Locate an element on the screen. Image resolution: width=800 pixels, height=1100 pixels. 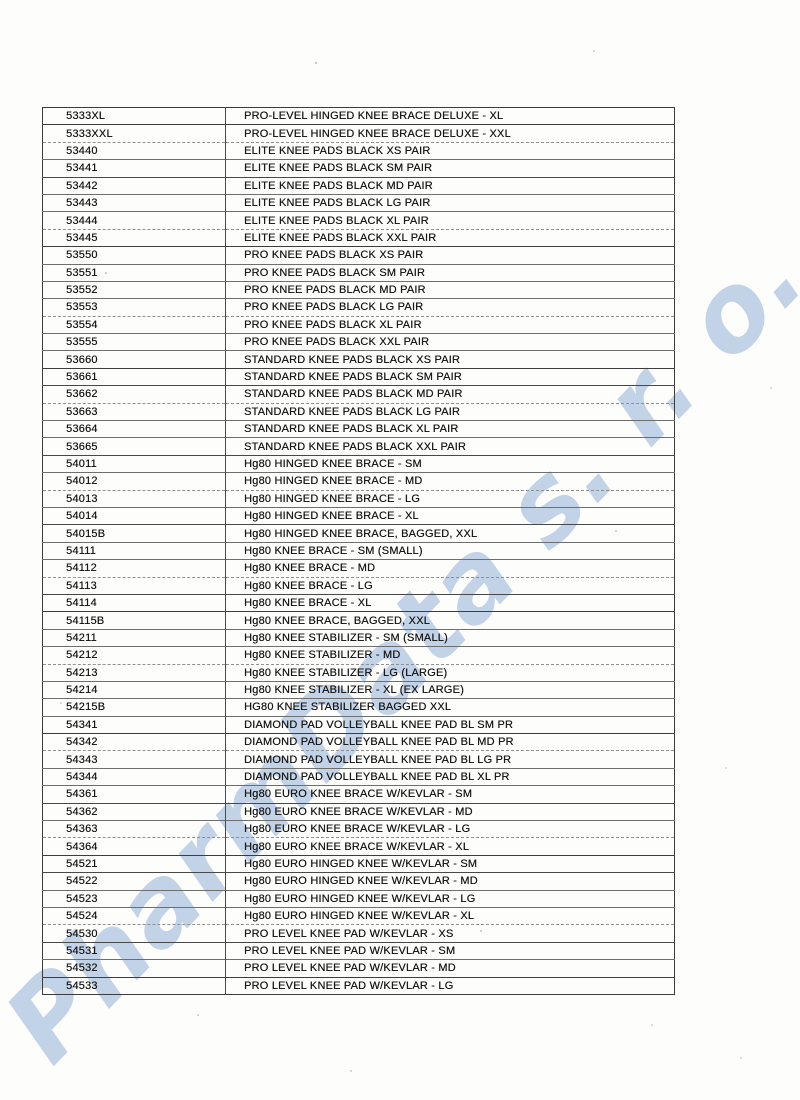
product-description-cell: PRO LEVEL KNEE PAD W/KEVLAR - SM is located at coordinates (450, 951).